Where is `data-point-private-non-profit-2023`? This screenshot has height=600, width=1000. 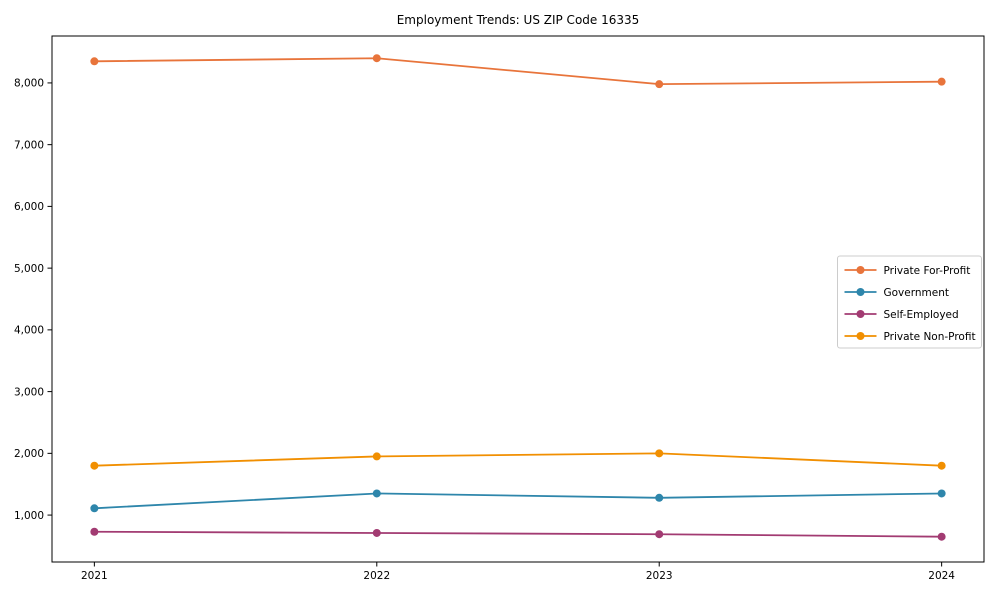
data-point-private-non-profit-2023 is located at coordinates (659, 453).